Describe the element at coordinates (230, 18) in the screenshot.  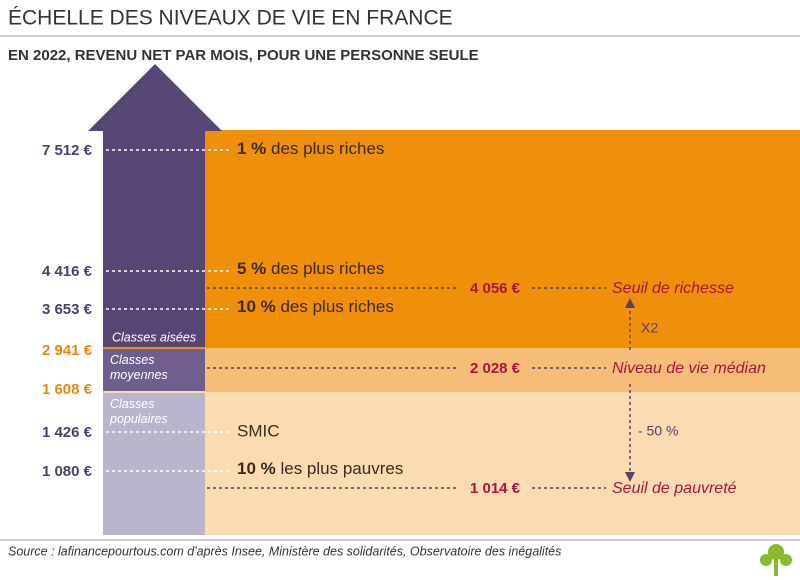
I see `title: ÉCHELLE DES NIVEAUX DE VIE EN FRANCE` at that location.